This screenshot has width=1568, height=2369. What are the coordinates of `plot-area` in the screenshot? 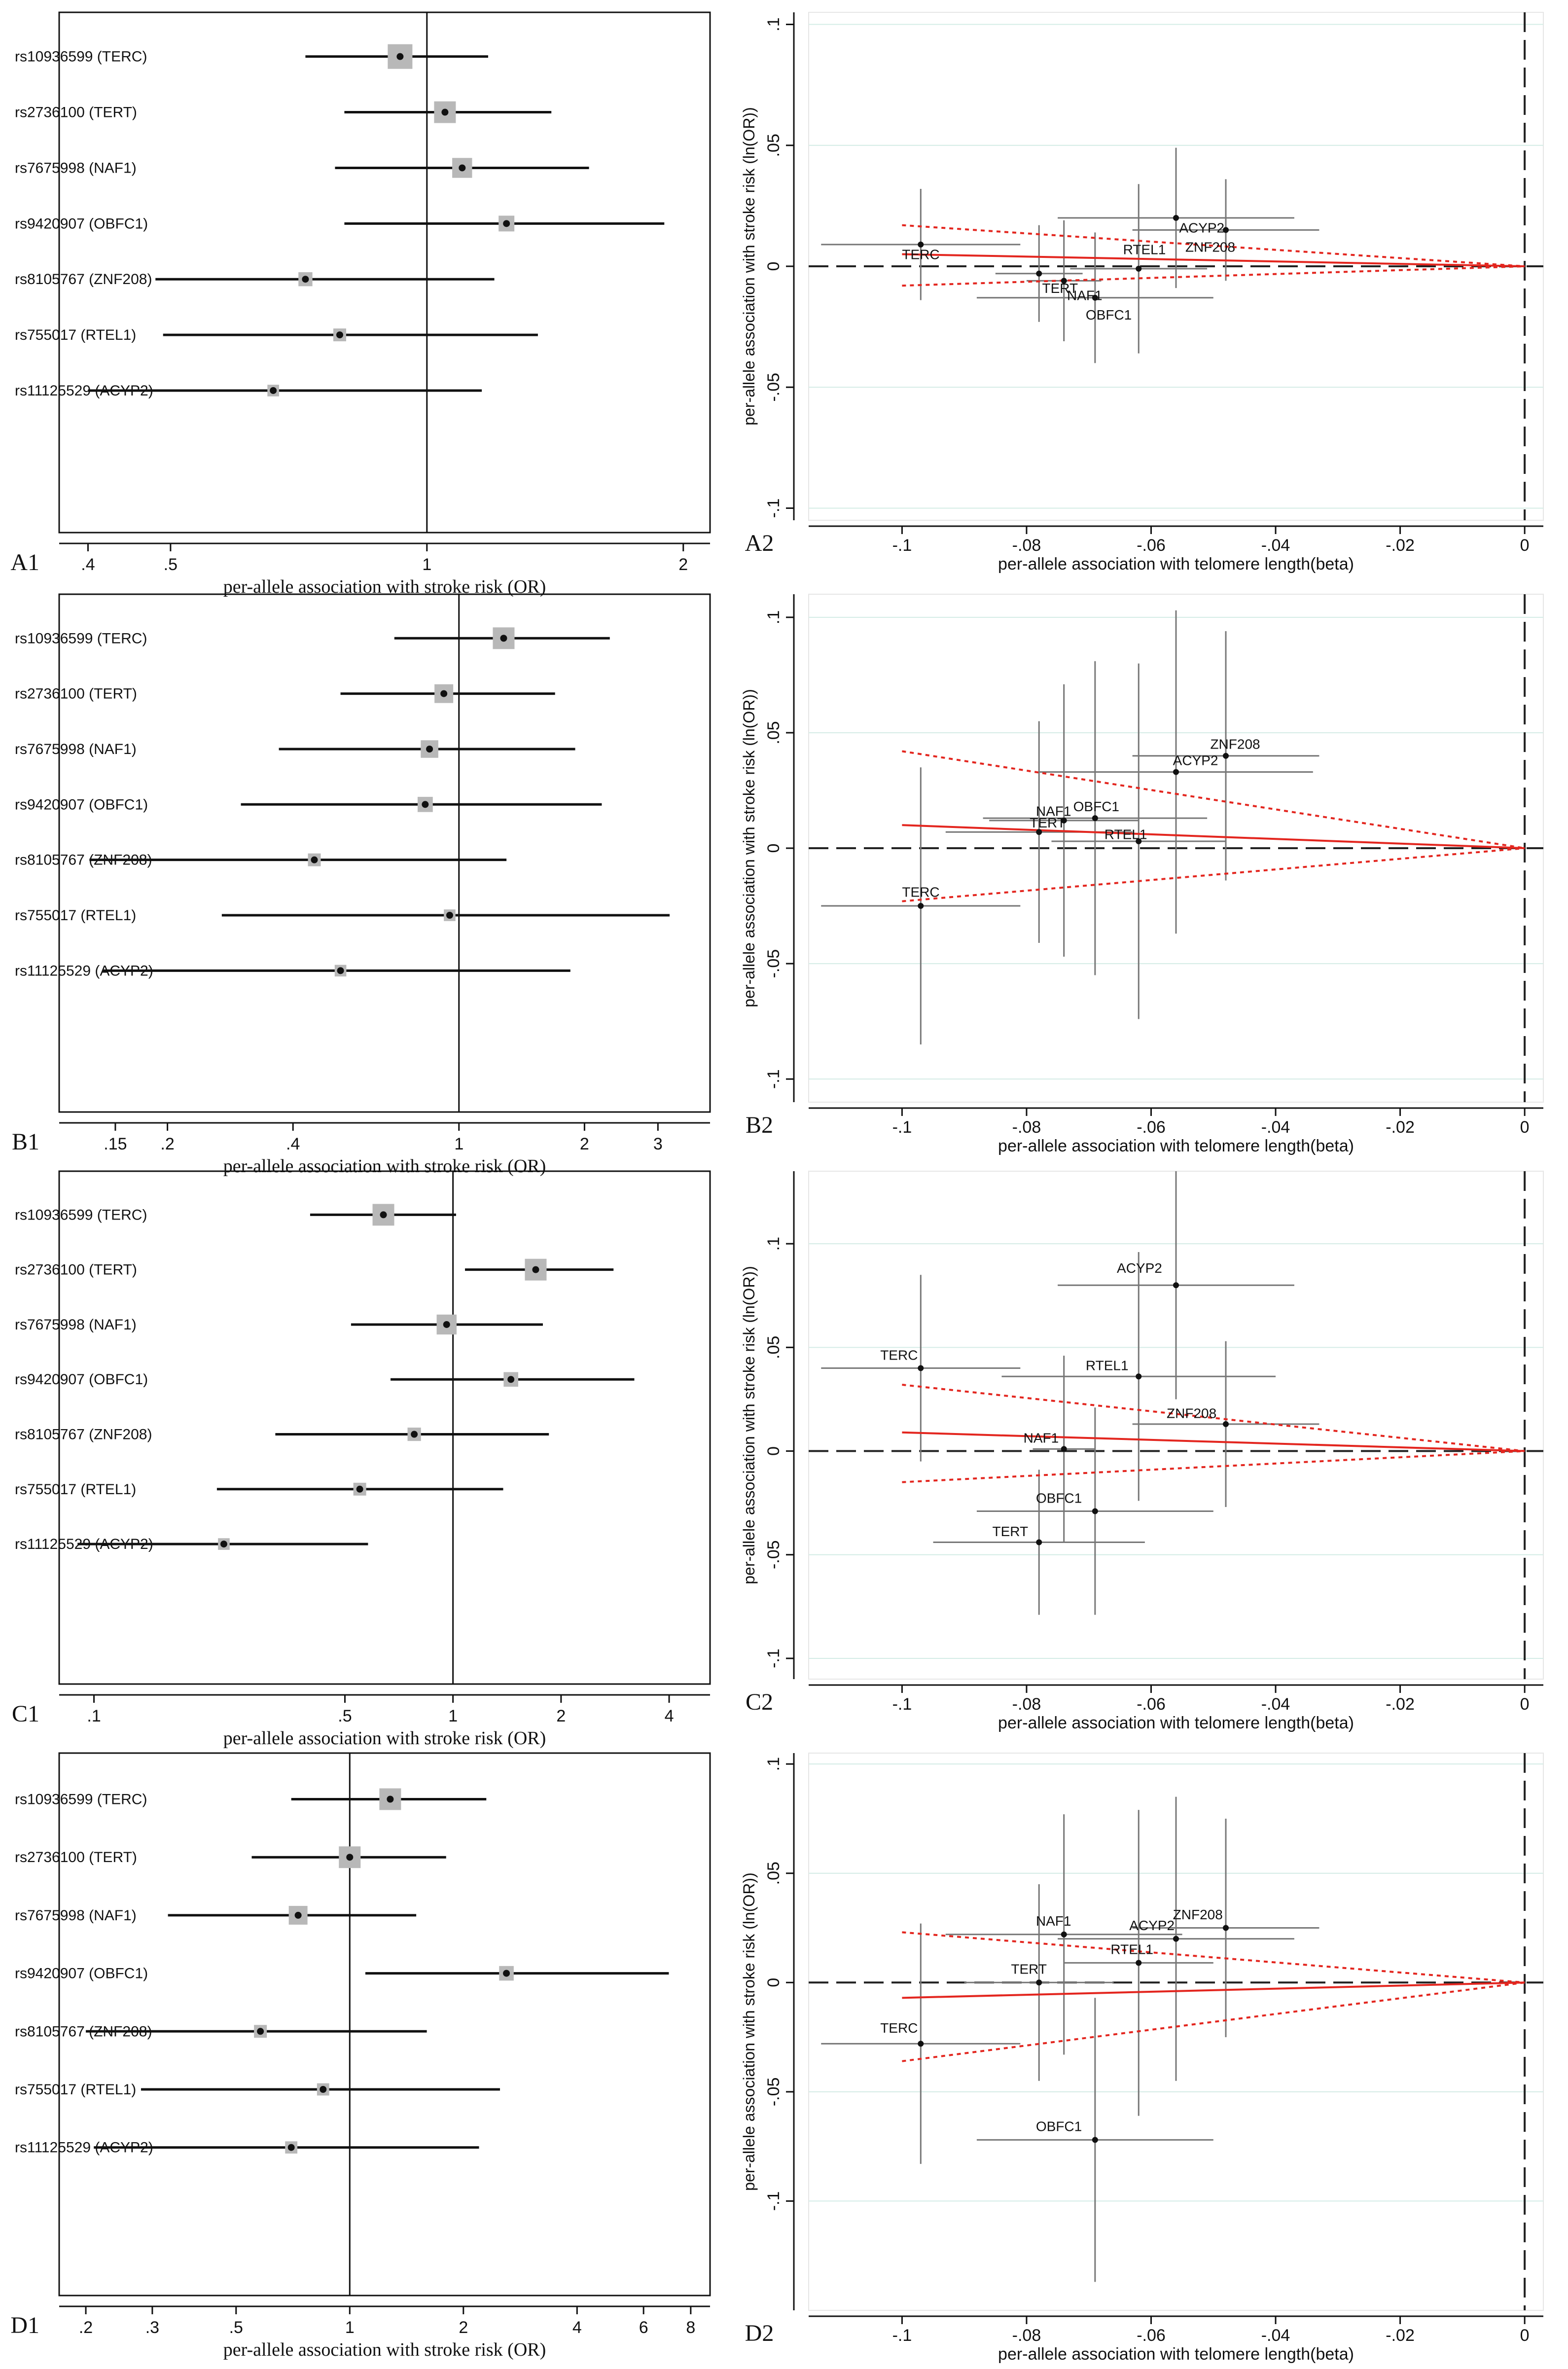 It's located at (1176, 2032).